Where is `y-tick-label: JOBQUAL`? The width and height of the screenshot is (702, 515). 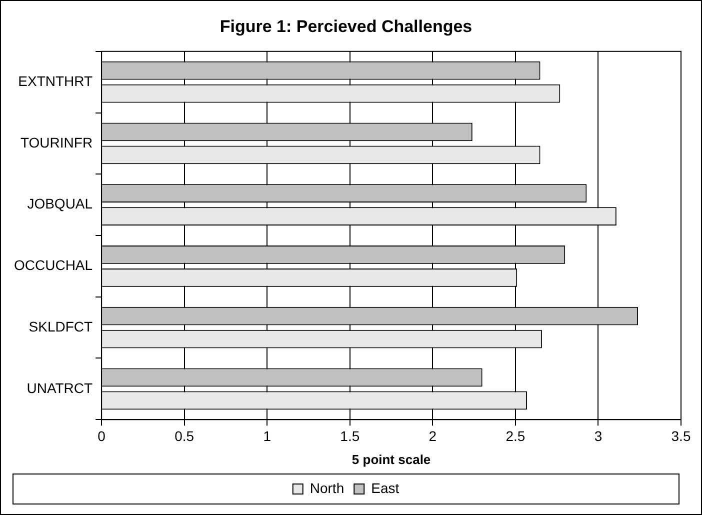 y-tick-label: JOBQUAL is located at coordinates (60, 204).